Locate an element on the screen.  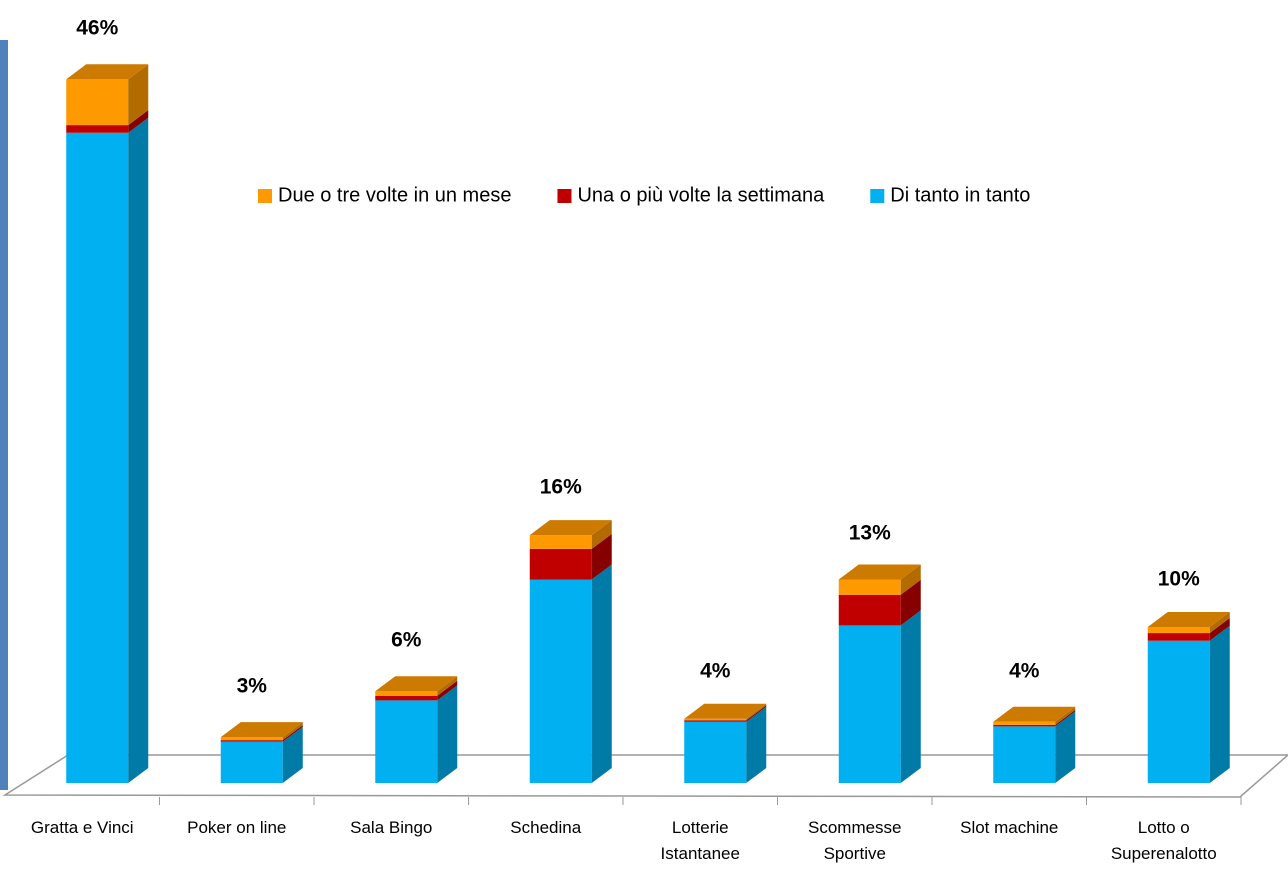
x-tick-label: Poker on line is located at coordinates (237, 827).